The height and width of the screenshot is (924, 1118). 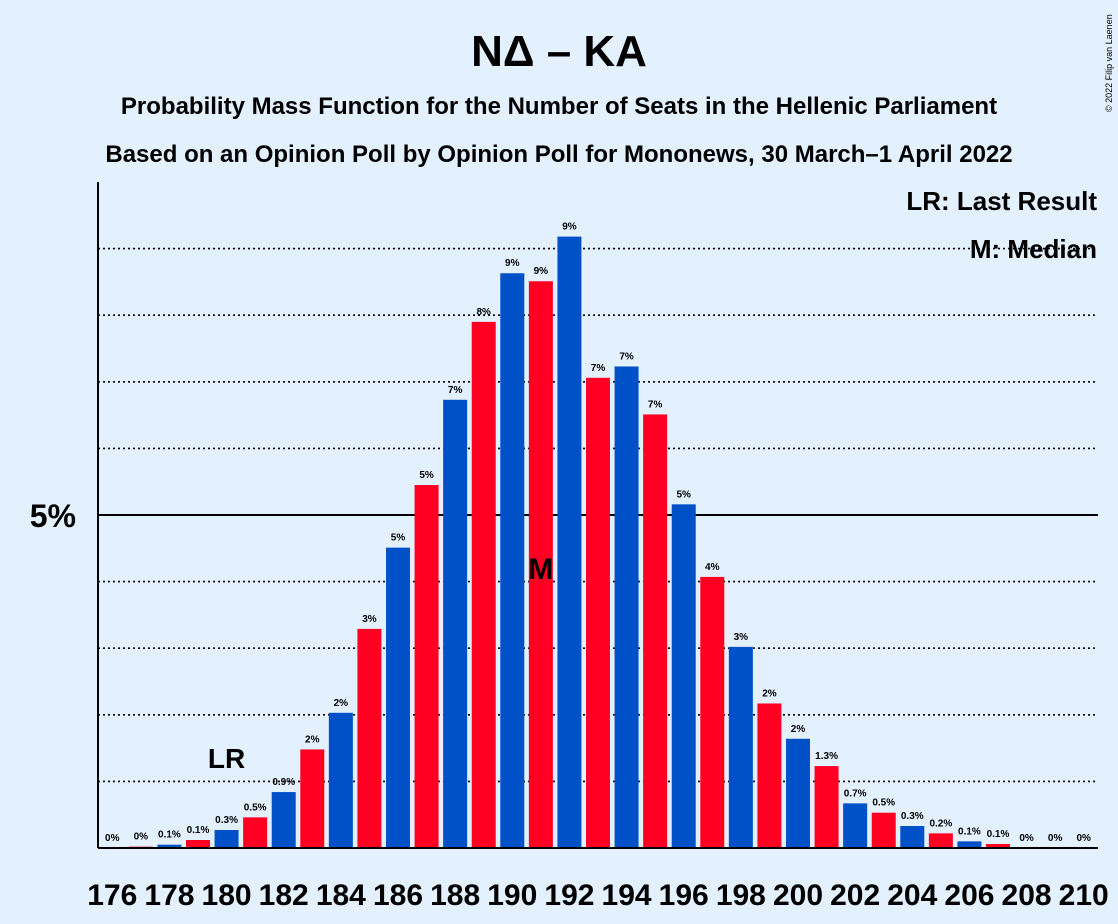 I want to click on x-tick-176: 176, so click(x=112, y=895).